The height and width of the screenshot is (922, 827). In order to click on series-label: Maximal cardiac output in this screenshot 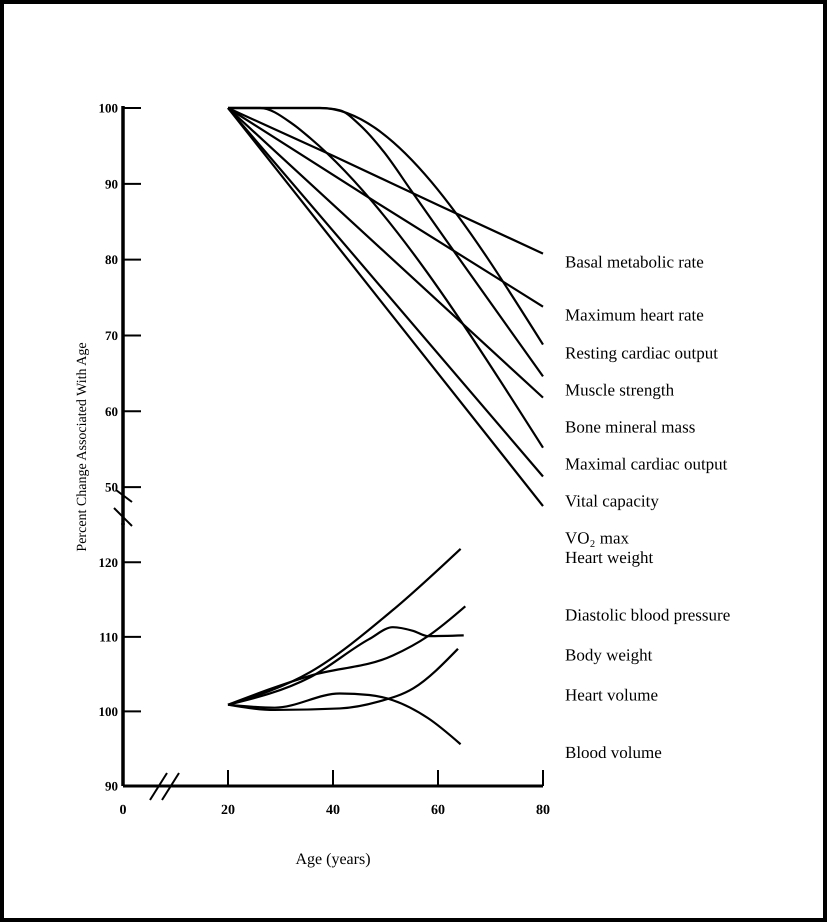, I will do `click(646, 464)`.